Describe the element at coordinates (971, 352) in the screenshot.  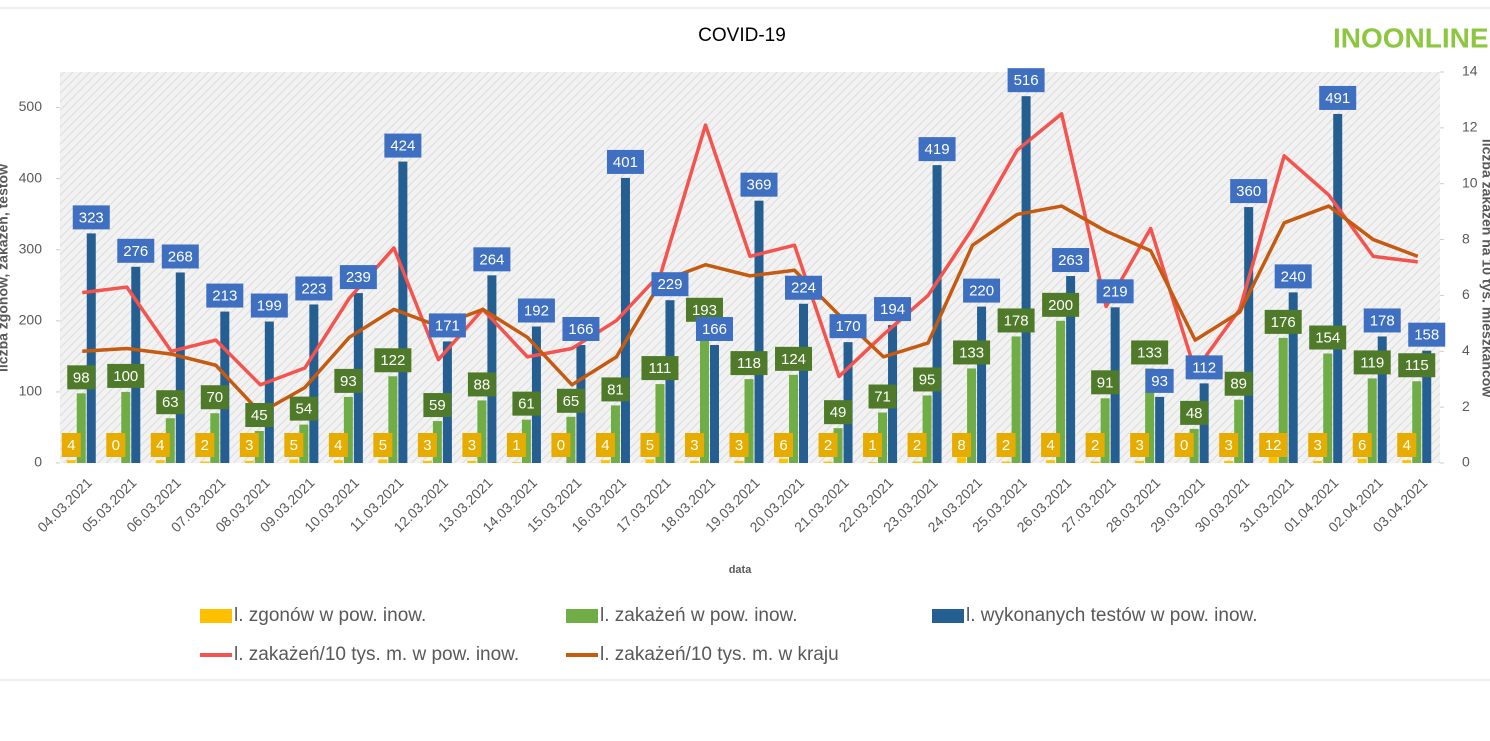
I see `data-label-text: 133` at that location.